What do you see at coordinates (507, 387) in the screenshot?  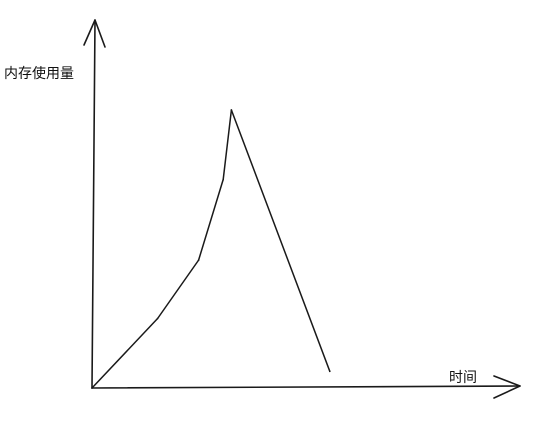 I see `x-axis-arrowhead` at bounding box center [507, 387].